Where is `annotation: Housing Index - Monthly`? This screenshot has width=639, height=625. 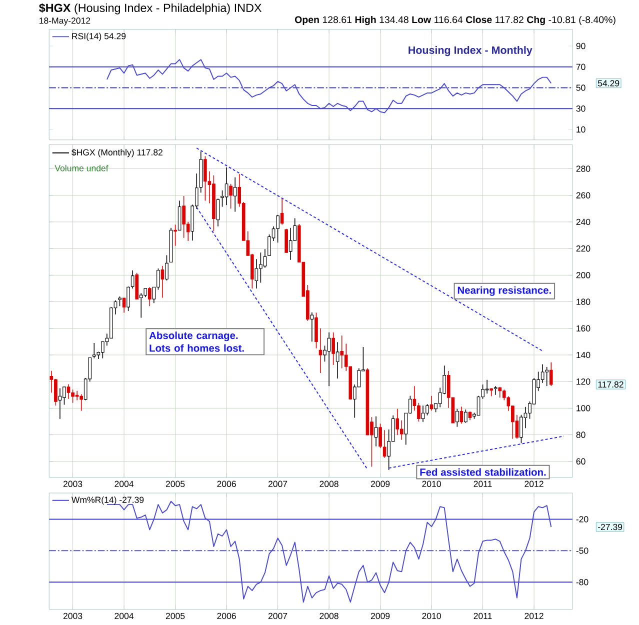
annotation: Housing Index - Monthly is located at coordinates (470, 51).